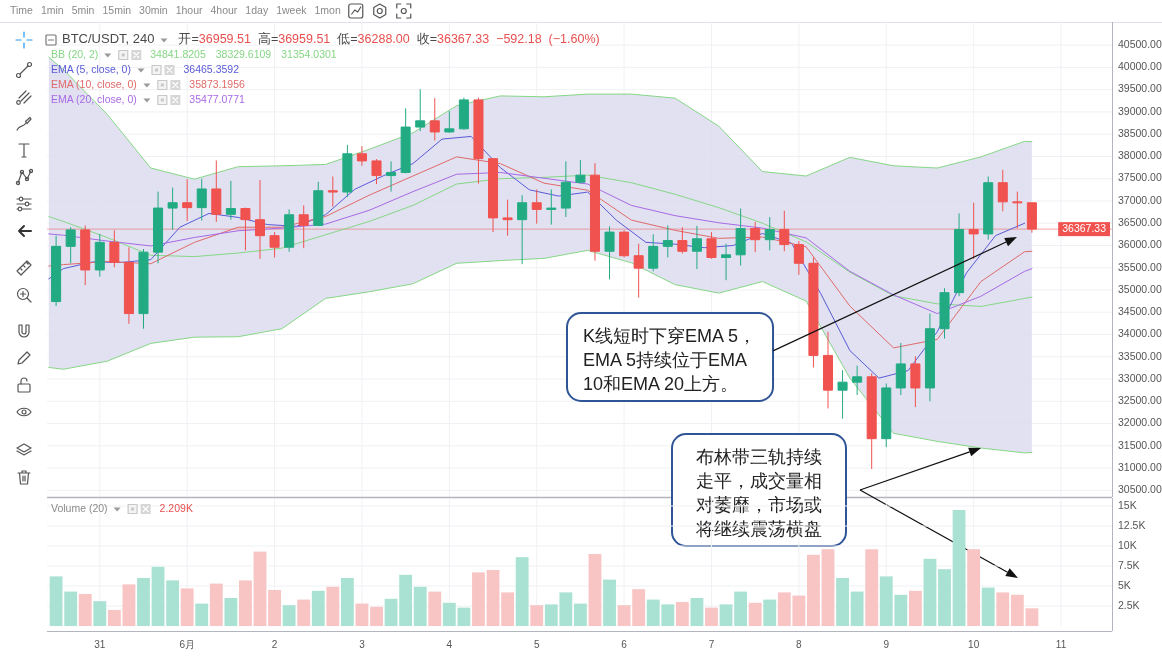  What do you see at coordinates (309, 53) in the screenshot?
I see `annotation: 31354.0301` at bounding box center [309, 53].